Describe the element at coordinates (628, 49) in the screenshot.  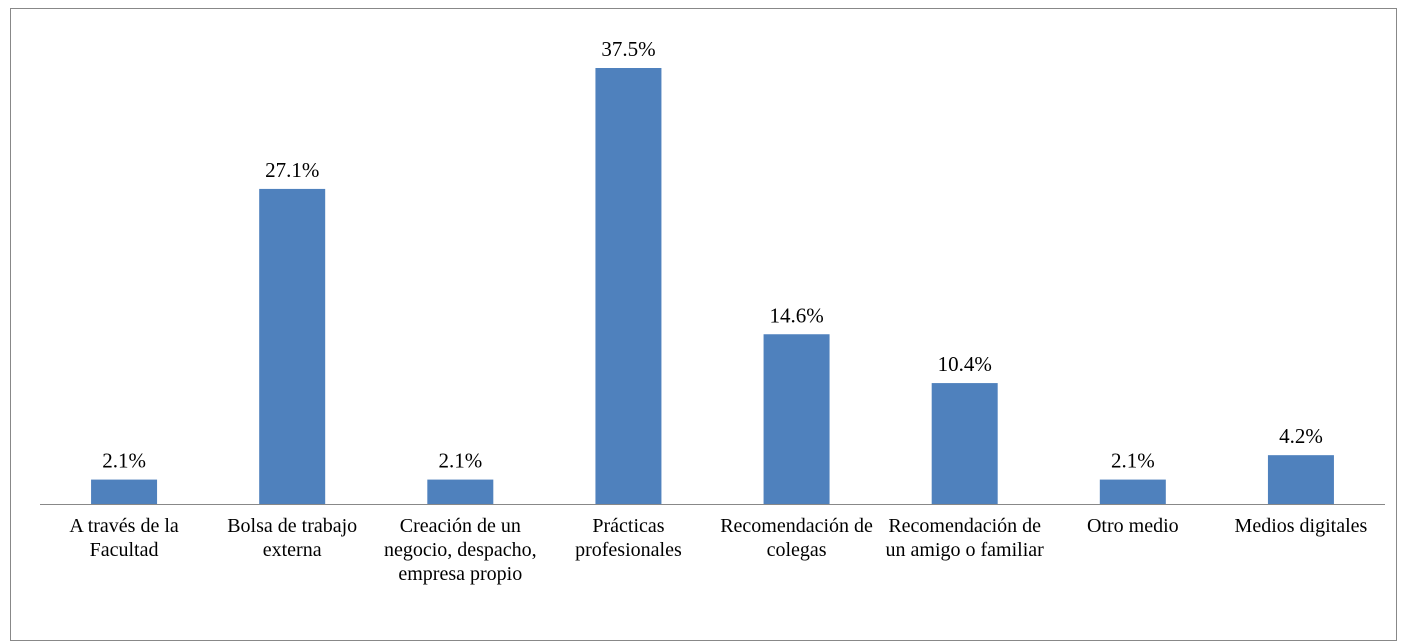
I see `data-label: 37.5%` at that location.